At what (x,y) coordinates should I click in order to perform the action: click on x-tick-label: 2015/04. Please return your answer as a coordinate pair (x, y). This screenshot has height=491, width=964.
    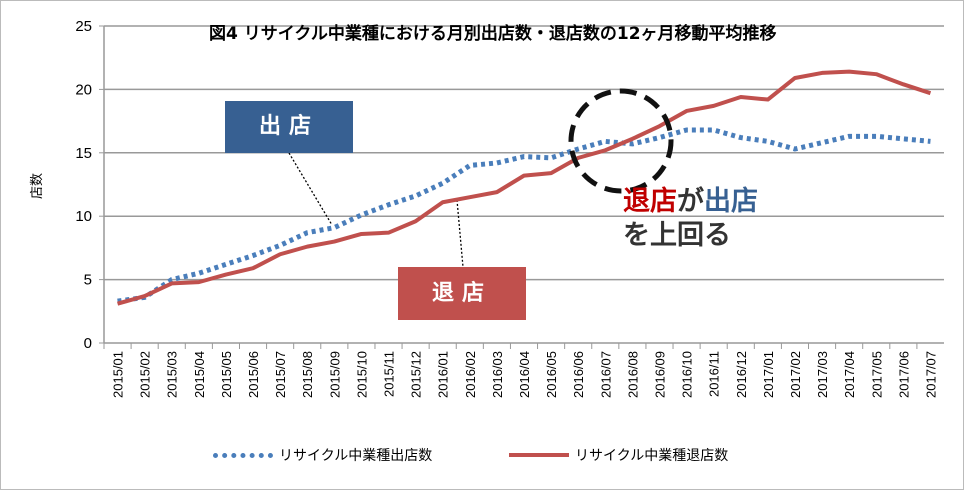
    Looking at the image, I should click on (199, 374).